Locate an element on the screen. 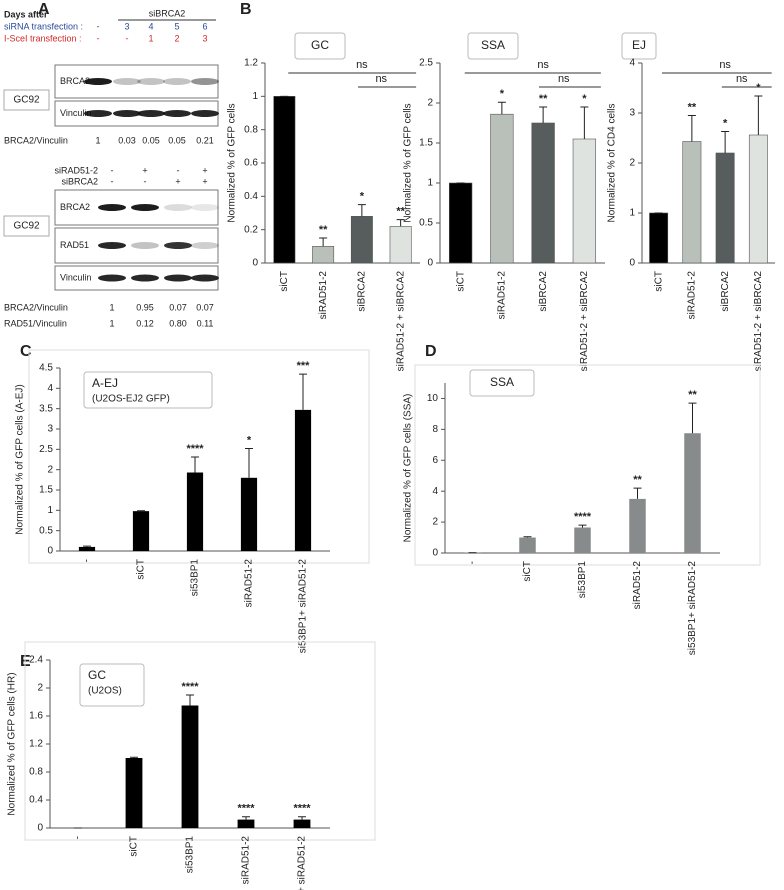 The image size is (784, 890). row-value: 6 is located at coordinates (204, 26).